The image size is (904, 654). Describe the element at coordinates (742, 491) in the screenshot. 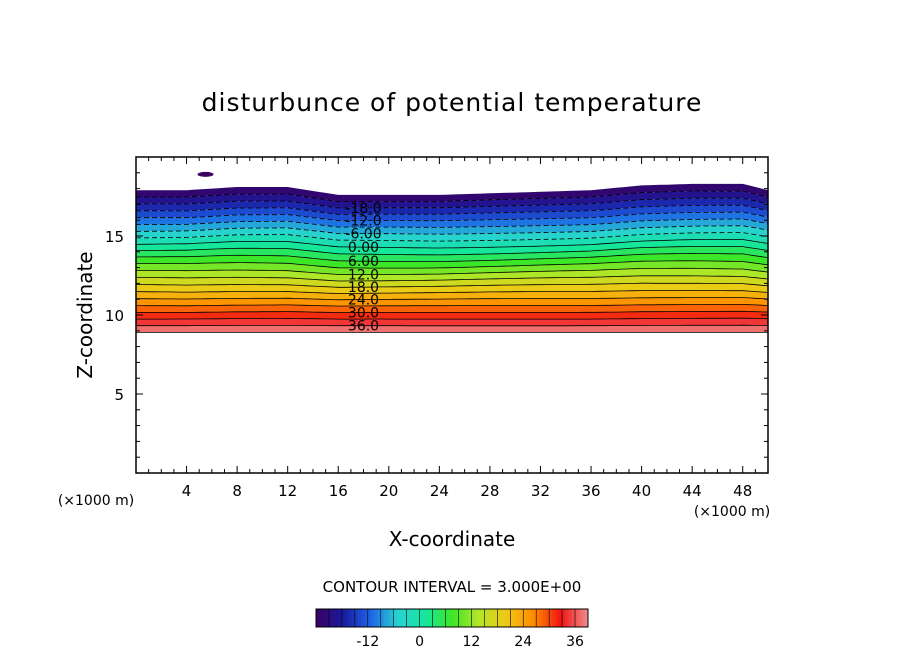

I see `x-tick-label: 48` at that location.